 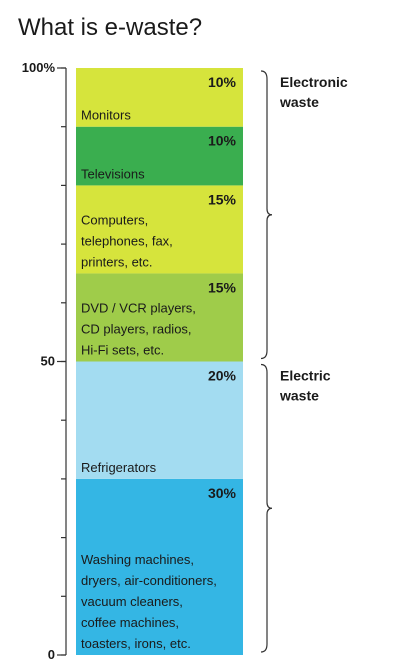 I want to click on segment-category-label: telephones, fax,, so click(x=127, y=240).